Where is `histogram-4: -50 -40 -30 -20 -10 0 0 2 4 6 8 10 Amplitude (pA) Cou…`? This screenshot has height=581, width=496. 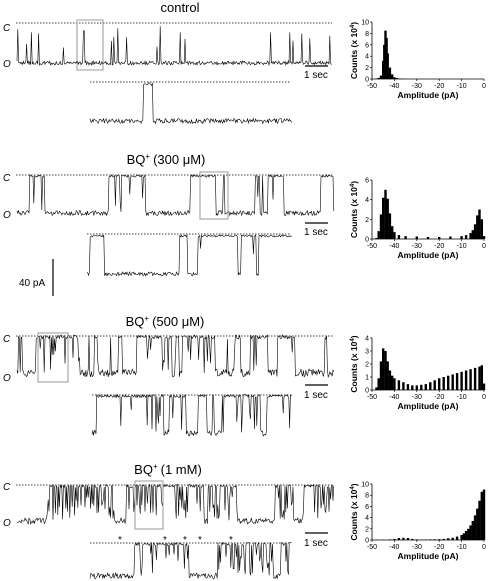
histogram-4: -50 -40 -30 -20 -10 0 0 2 4 6 8 10 Amplitude (pA) Cou… is located at coordinates (417, 522).